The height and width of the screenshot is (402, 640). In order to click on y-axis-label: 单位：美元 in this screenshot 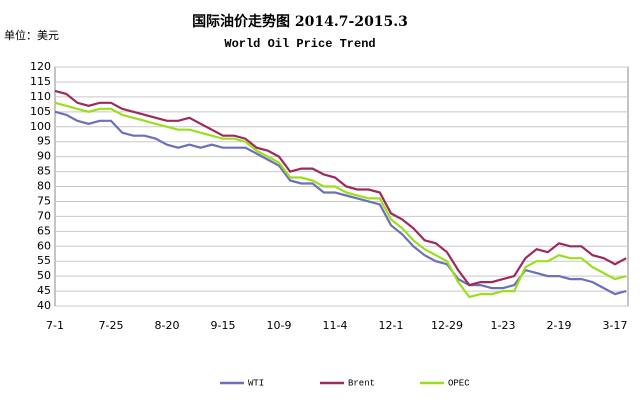, I will do `click(31, 35)`.